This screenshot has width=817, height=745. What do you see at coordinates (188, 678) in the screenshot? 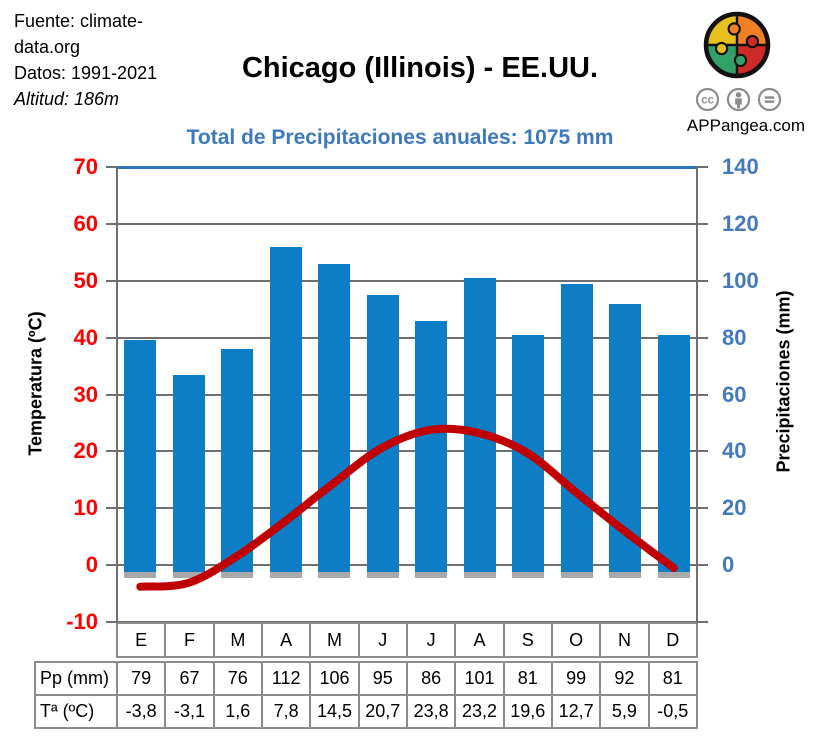
I see `pp-cell: 67` at bounding box center [188, 678].